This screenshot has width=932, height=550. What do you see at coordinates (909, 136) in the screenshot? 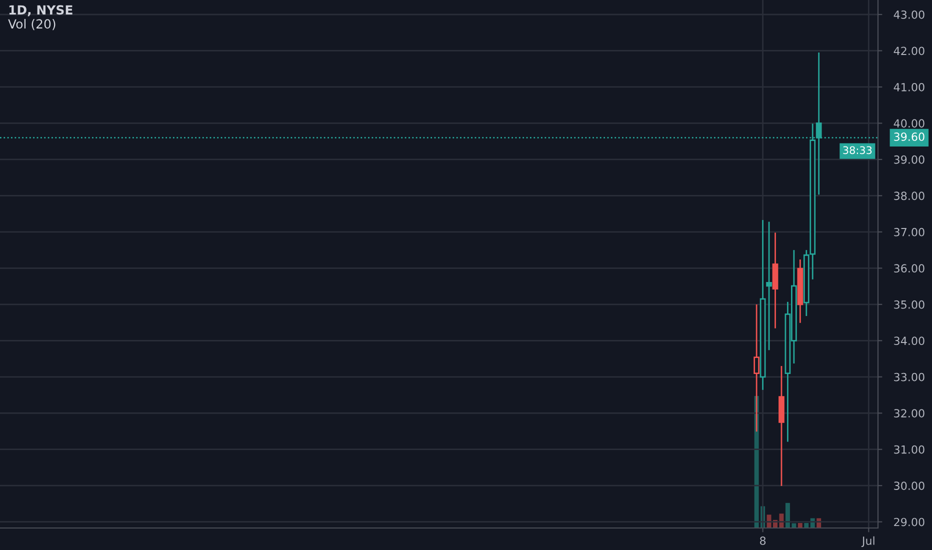
I see `ref-line-label: 39.60` at bounding box center [909, 136].